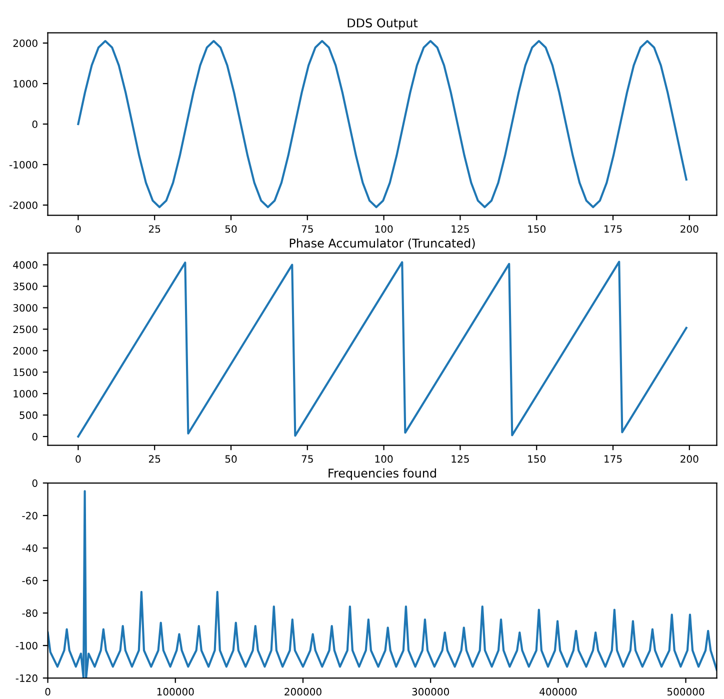  I want to click on y-tick-label: 3500, so click(25, 286).